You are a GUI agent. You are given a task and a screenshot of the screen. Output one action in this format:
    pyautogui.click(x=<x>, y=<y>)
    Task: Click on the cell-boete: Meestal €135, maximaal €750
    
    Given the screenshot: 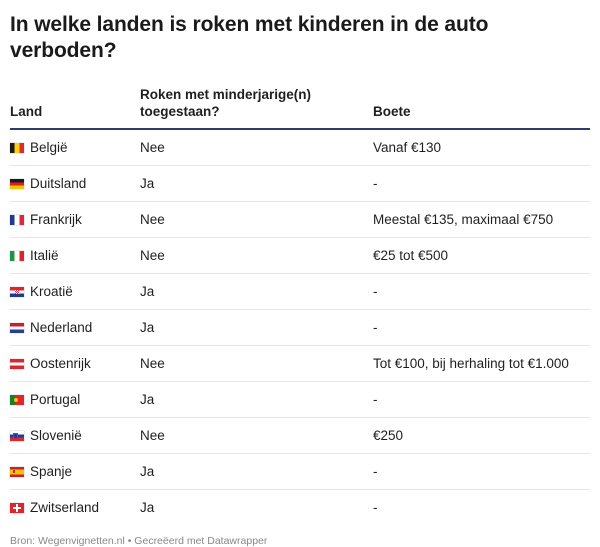 What is the action you would take?
    pyautogui.click(x=481, y=219)
    